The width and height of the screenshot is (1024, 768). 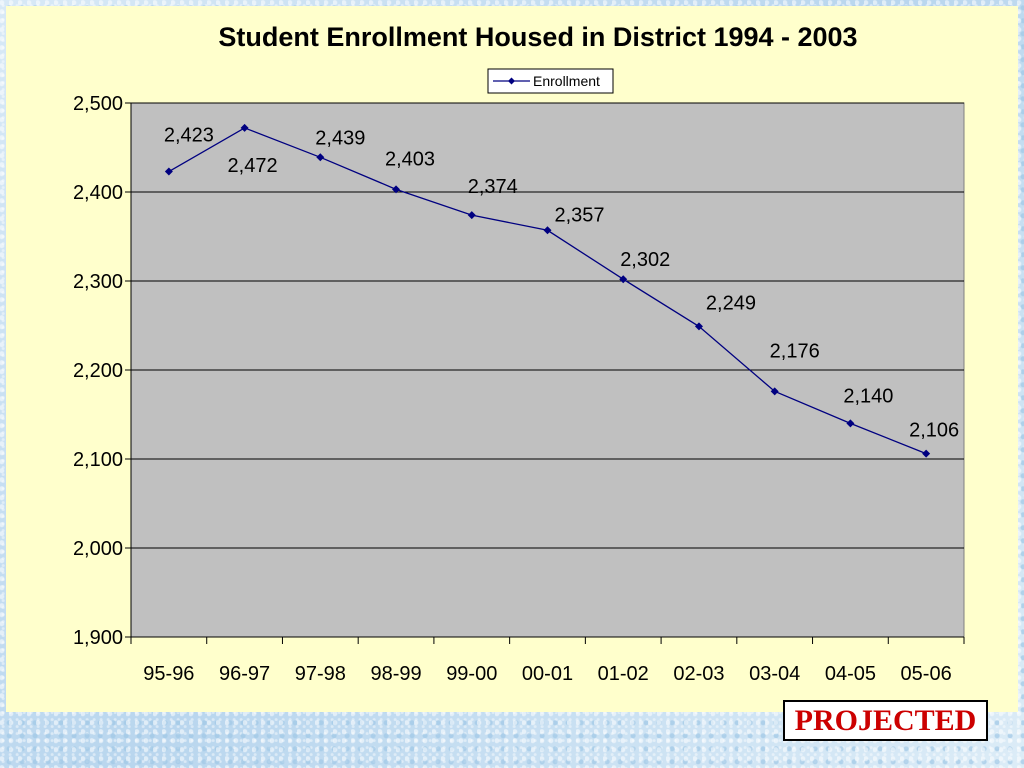 I want to click on y-tick-label: 1,900, so click(x=98, y=638).